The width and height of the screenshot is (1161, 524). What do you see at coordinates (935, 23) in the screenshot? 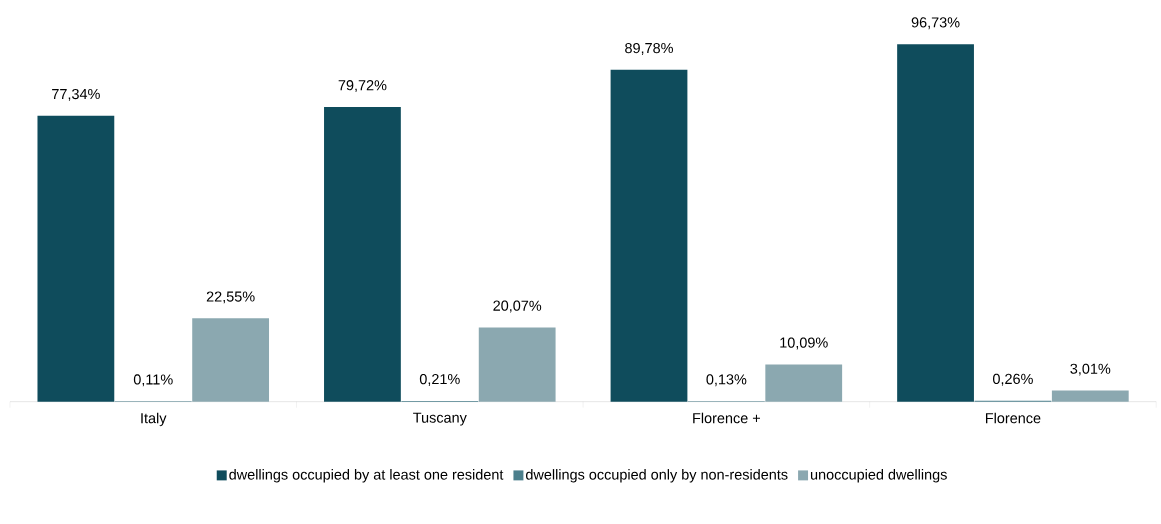
I see `data-label: 96,73%` at bounding box center [935, 23].